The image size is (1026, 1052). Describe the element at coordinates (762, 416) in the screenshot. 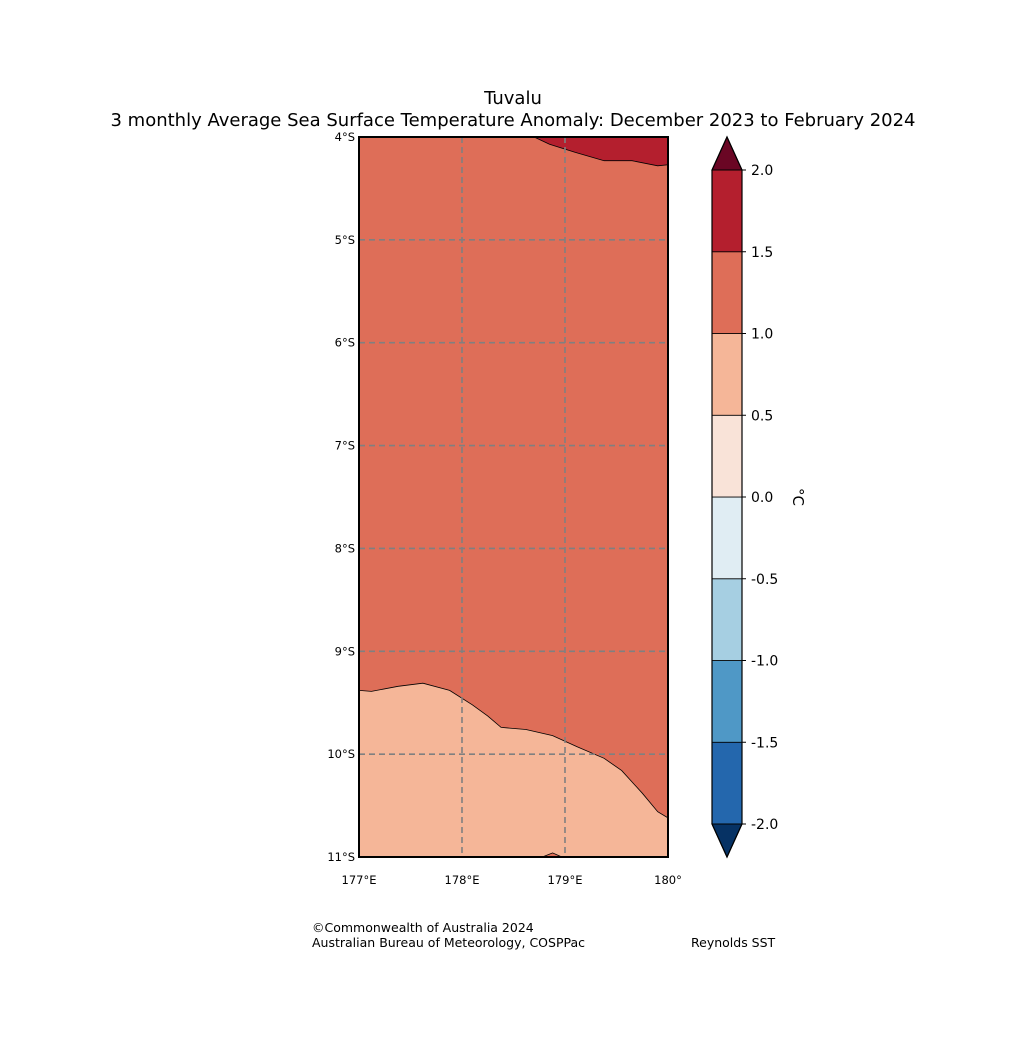

I see `colorbar-tick-label: 0.5` at that location.